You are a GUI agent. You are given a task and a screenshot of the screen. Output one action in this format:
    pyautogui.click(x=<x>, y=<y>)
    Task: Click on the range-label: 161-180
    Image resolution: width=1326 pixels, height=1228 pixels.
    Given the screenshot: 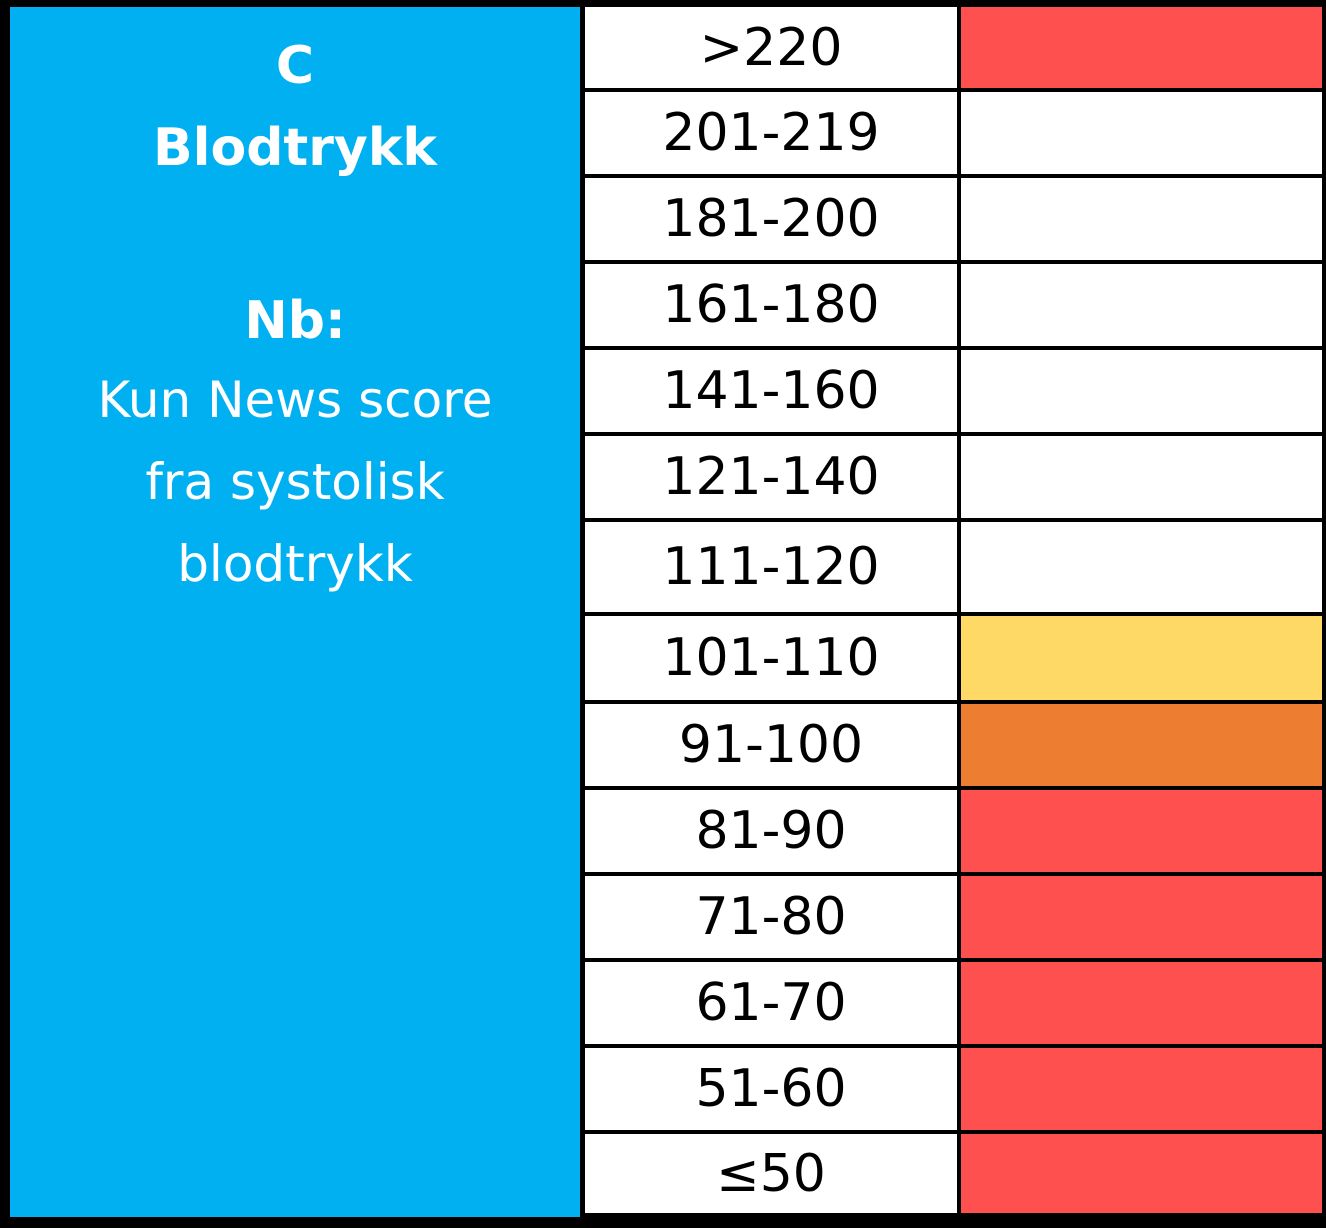 What is the action you would take?
    pyautogui.click(x=771, y=305)
    